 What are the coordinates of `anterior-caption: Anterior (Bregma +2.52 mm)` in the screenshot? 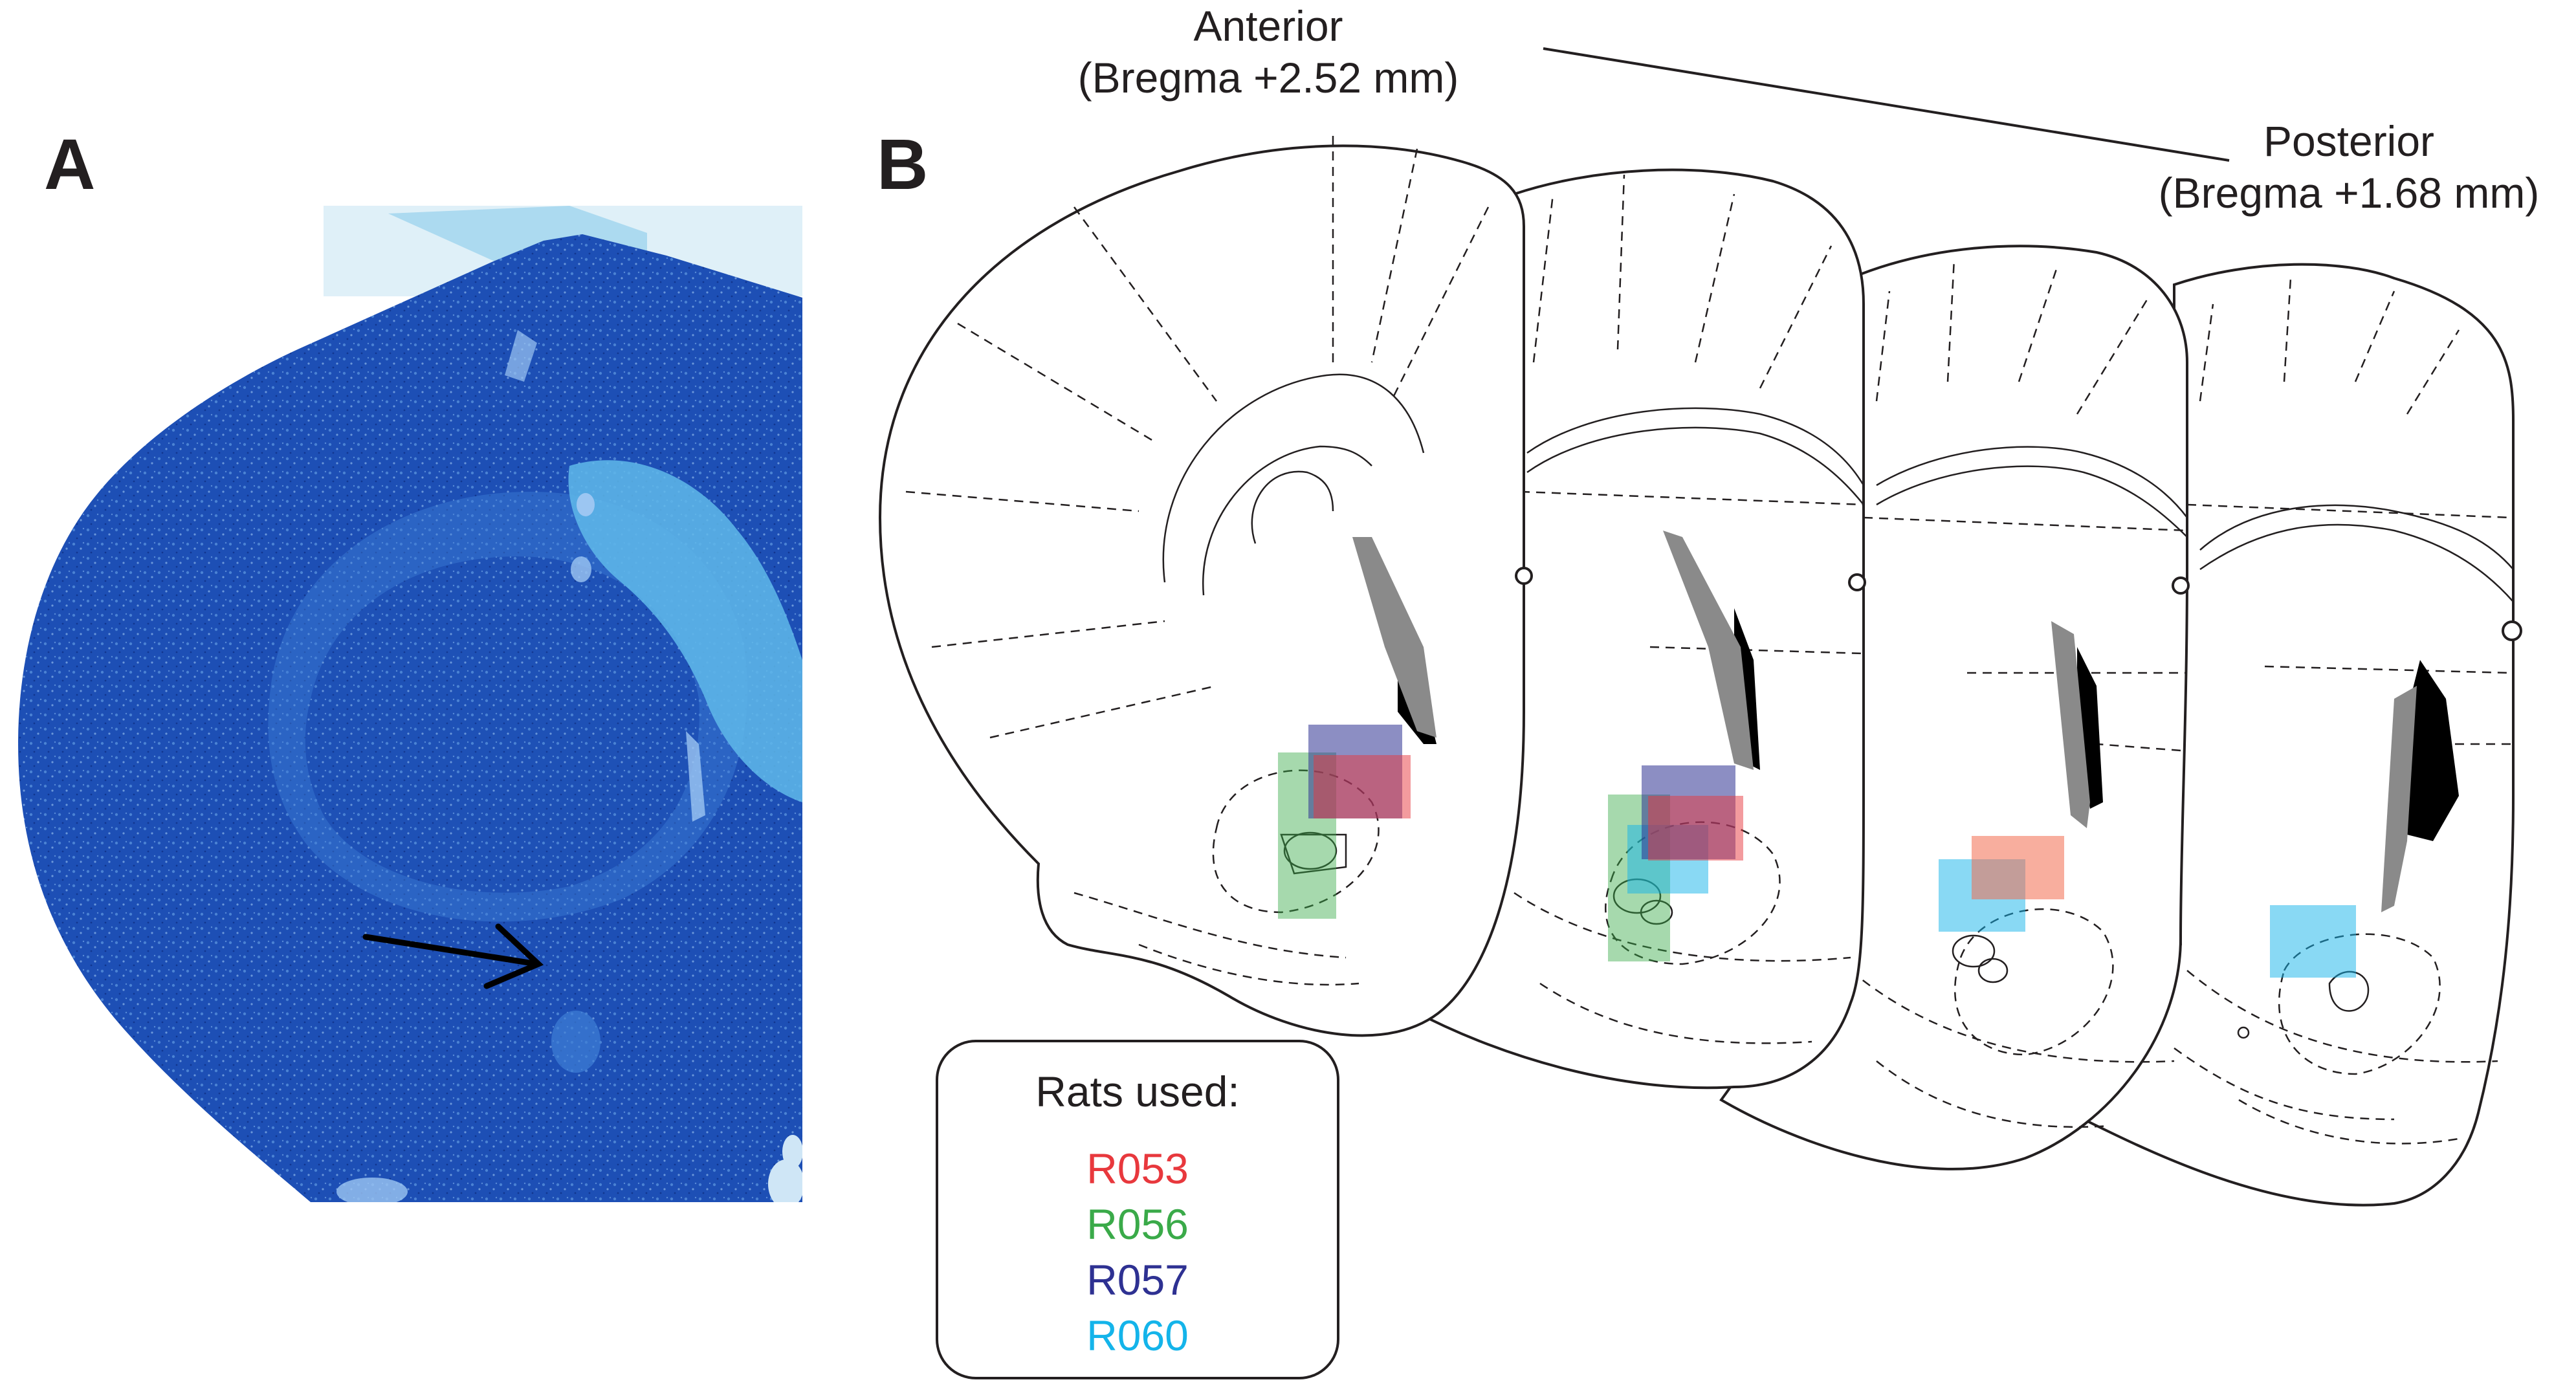 It's located at (1269, 52).